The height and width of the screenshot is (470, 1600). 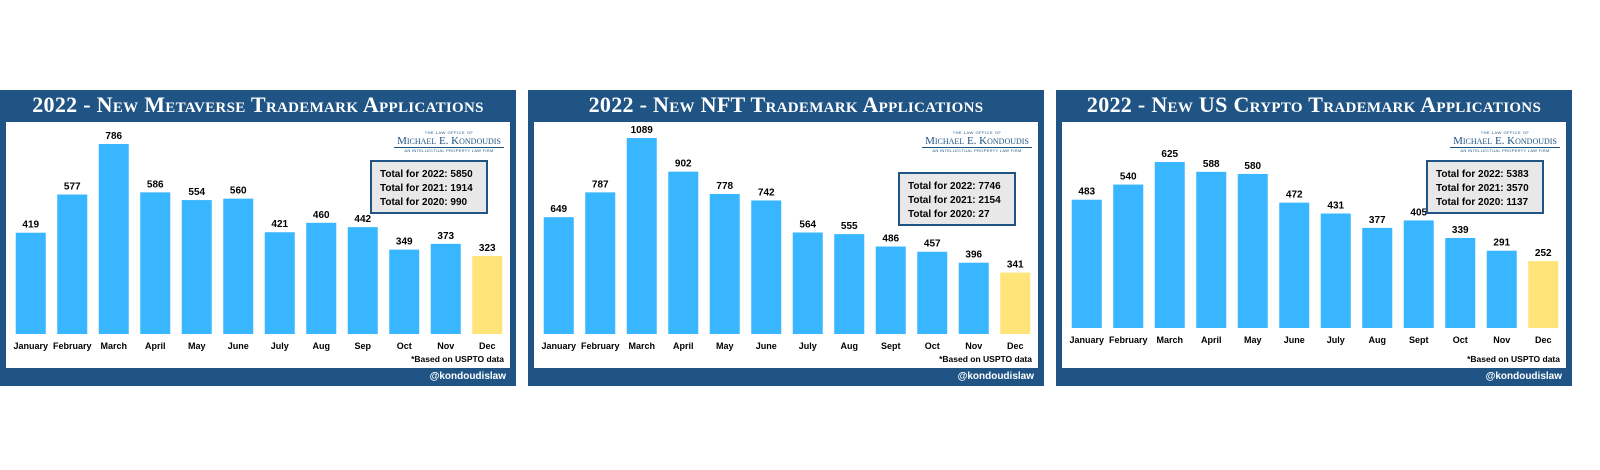 What do you see at coordinates (1086, 192) in the screenshot?
I see `value-label: 483` at bounding box center [1086, 192].